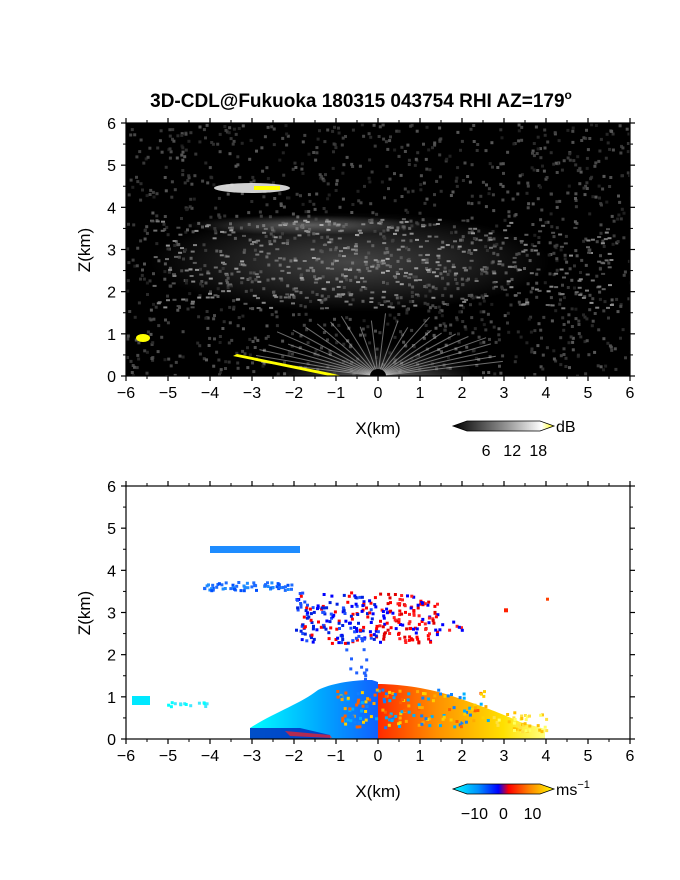 This screenshot has width=680, height=880. What do you see at coordinates (462, 756) in the screenshot?
I see `x-tick-label: 2` at bounding box center [462, 756].